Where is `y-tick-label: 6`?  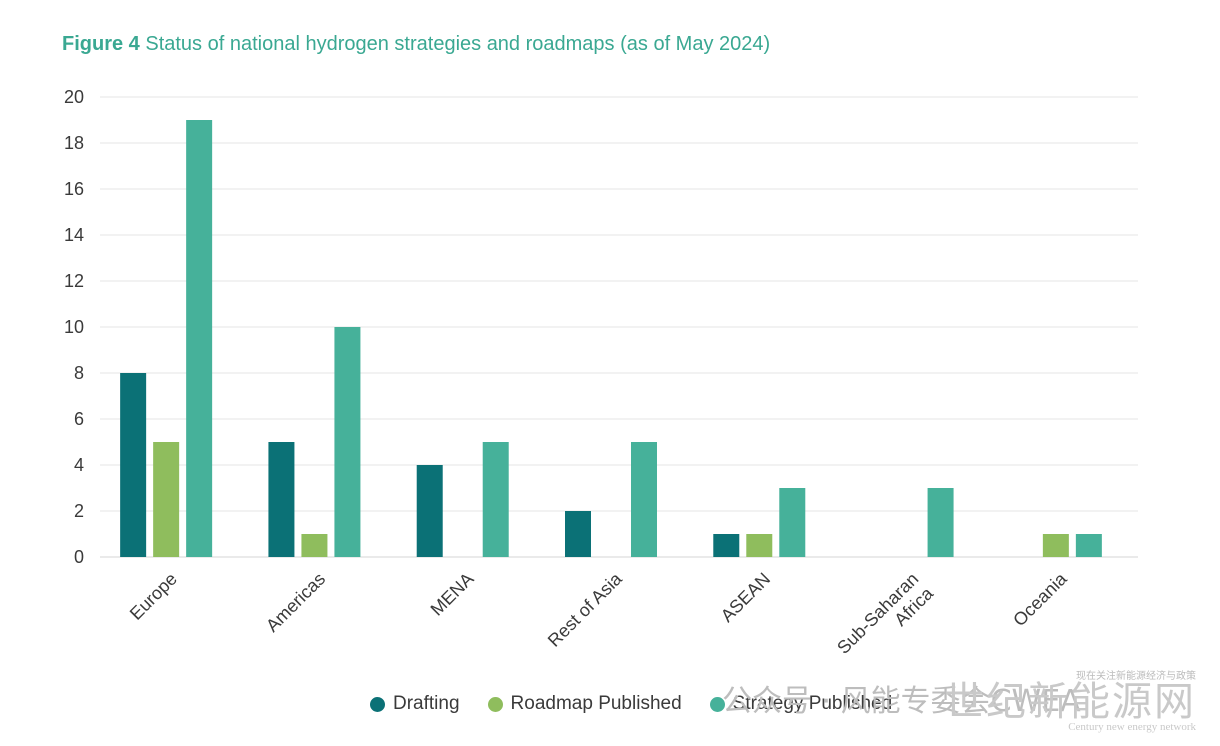
y-tick-label: 6 is located at coordinates (79, 419).